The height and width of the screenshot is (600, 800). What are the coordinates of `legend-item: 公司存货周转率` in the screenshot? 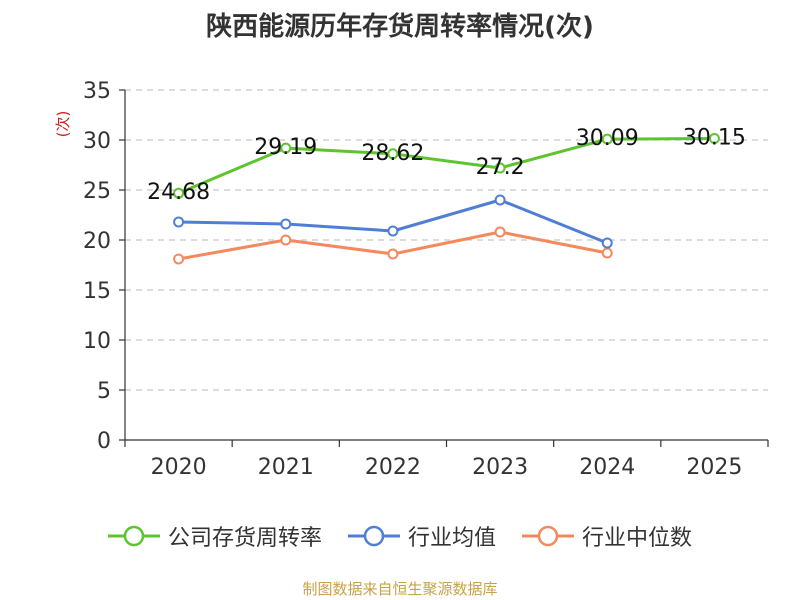 It's located at (214, 536).